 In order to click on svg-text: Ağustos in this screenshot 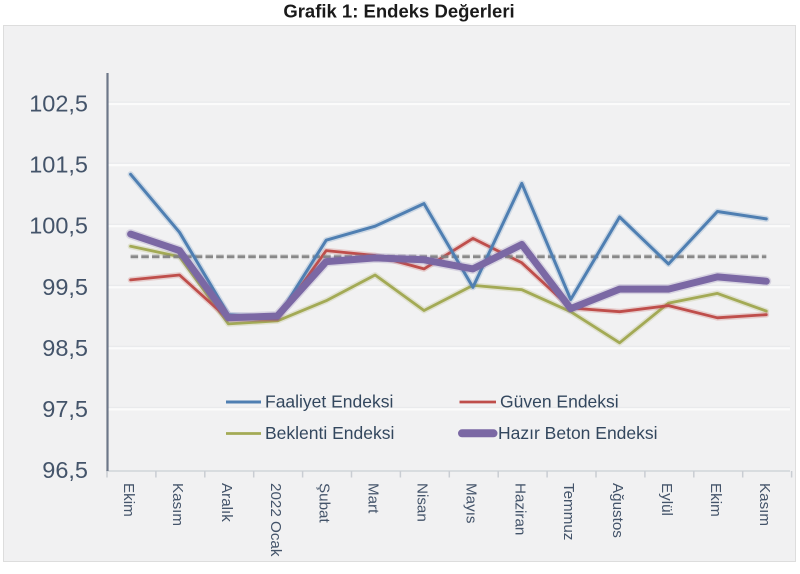, I will do `click(617, 510)`.